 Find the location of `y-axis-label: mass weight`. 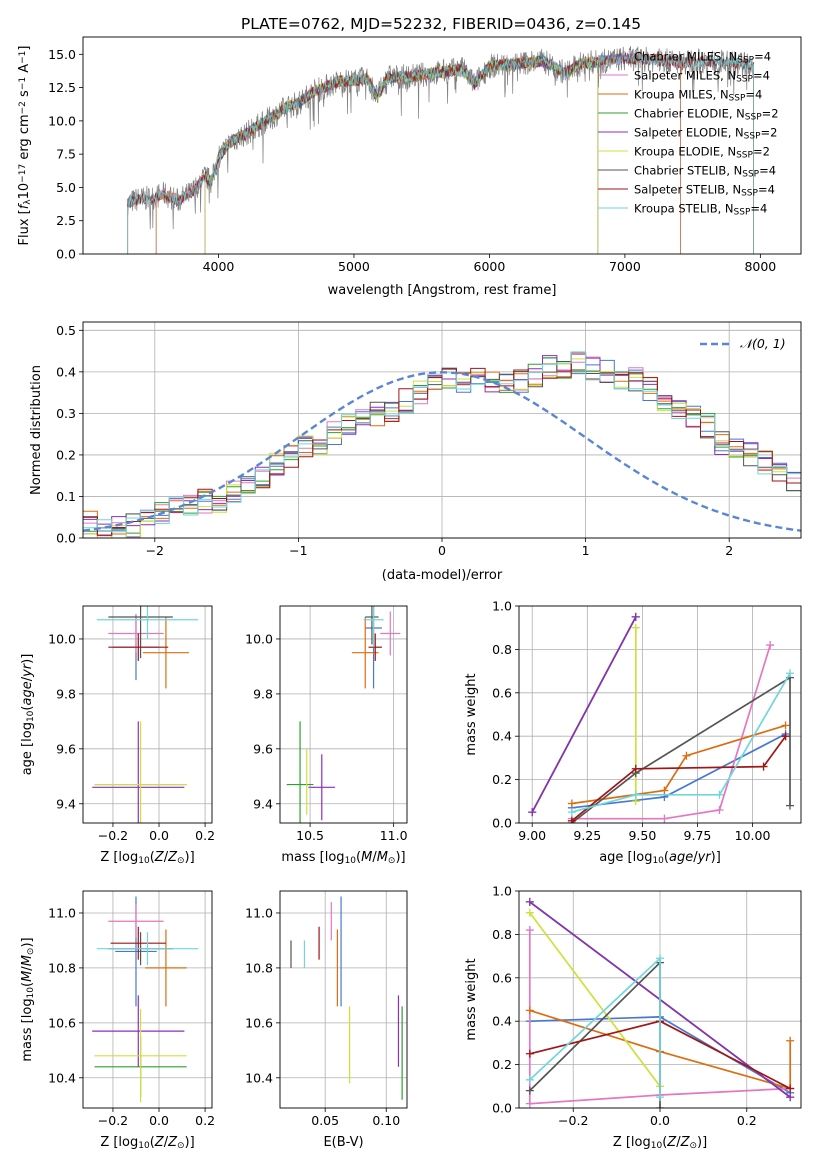

y-axis-label: mass weight is located at coordinates (471, 999).